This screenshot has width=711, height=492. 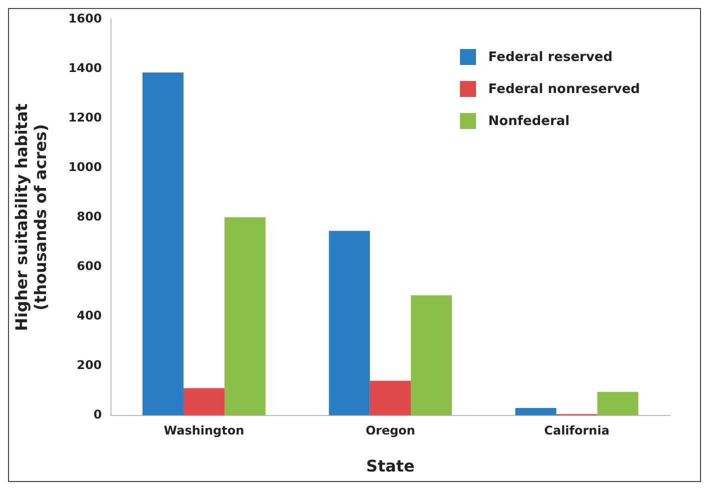 I want to click on legend-label: Federal reserved, so click(x=550, y=57).